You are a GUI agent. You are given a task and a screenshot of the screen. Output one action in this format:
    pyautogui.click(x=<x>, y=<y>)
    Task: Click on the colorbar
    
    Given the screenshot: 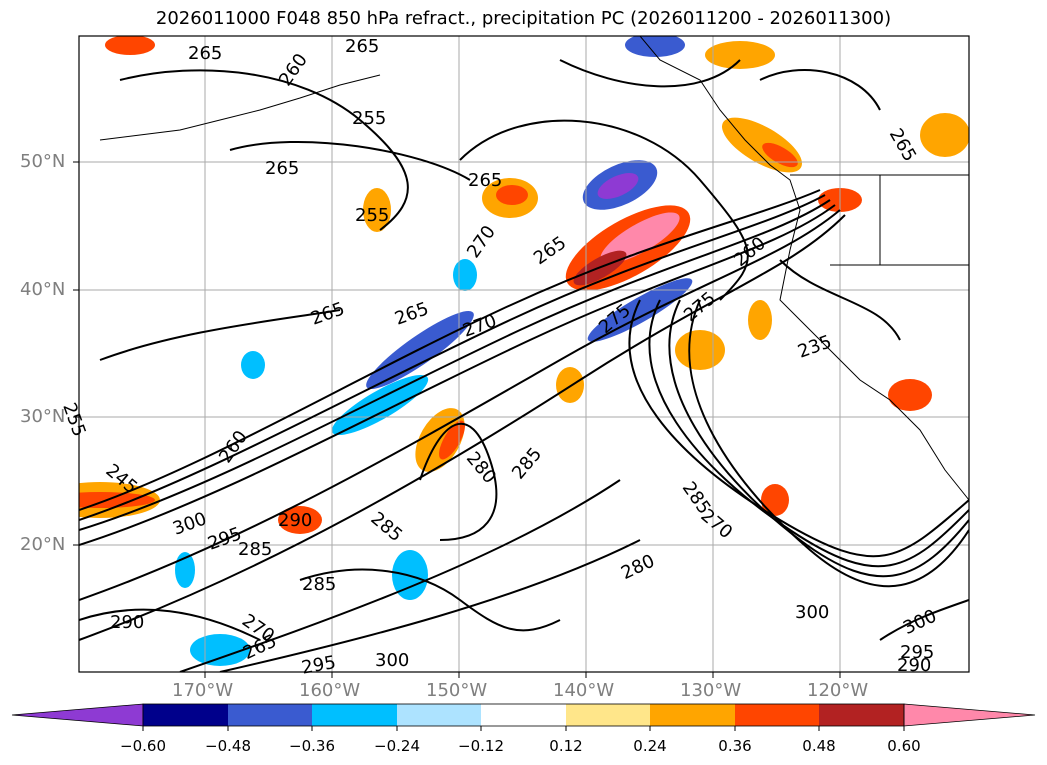 What is the action you would take?
    pyautogui.click(x=523, y=717)
    